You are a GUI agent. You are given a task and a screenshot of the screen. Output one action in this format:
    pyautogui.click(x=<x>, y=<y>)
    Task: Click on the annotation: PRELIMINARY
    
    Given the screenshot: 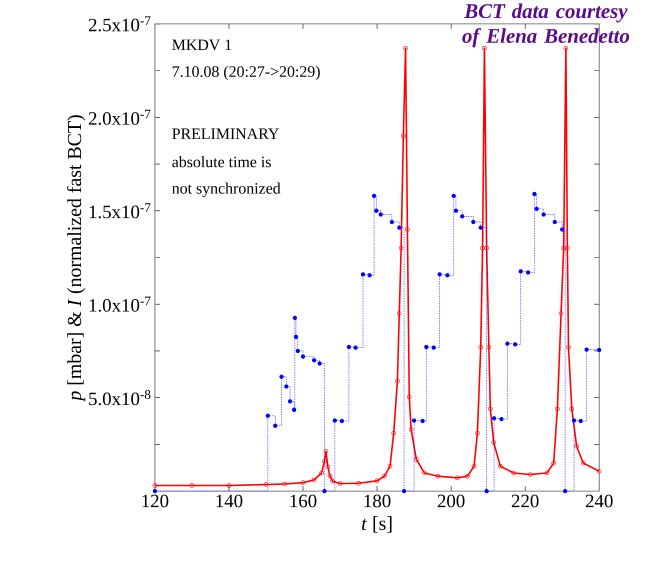 What is the action you would take?
    pyautogui.click(x=225, y=134)
    